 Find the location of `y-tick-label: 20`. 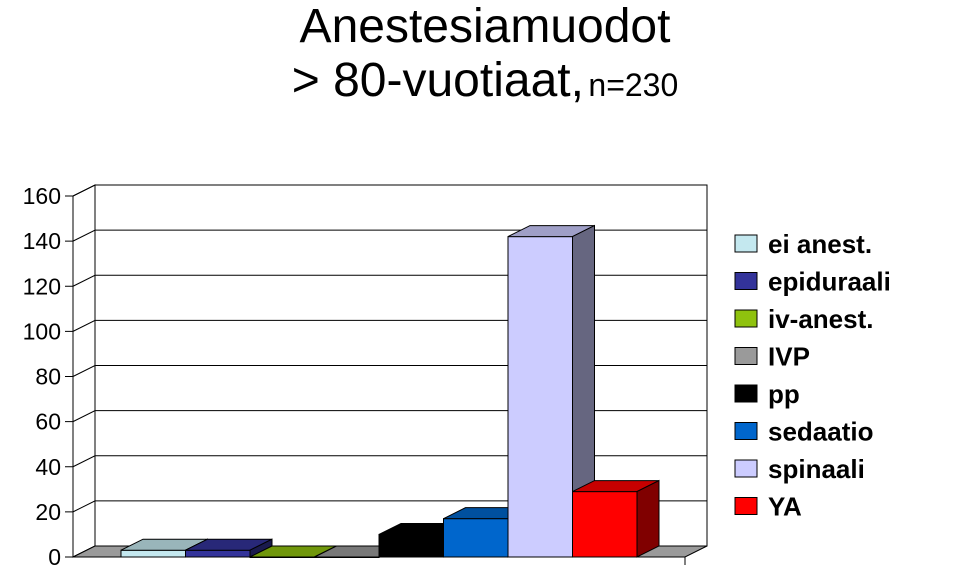

y-tick-label: 20 is located at coordinates (48, 512).